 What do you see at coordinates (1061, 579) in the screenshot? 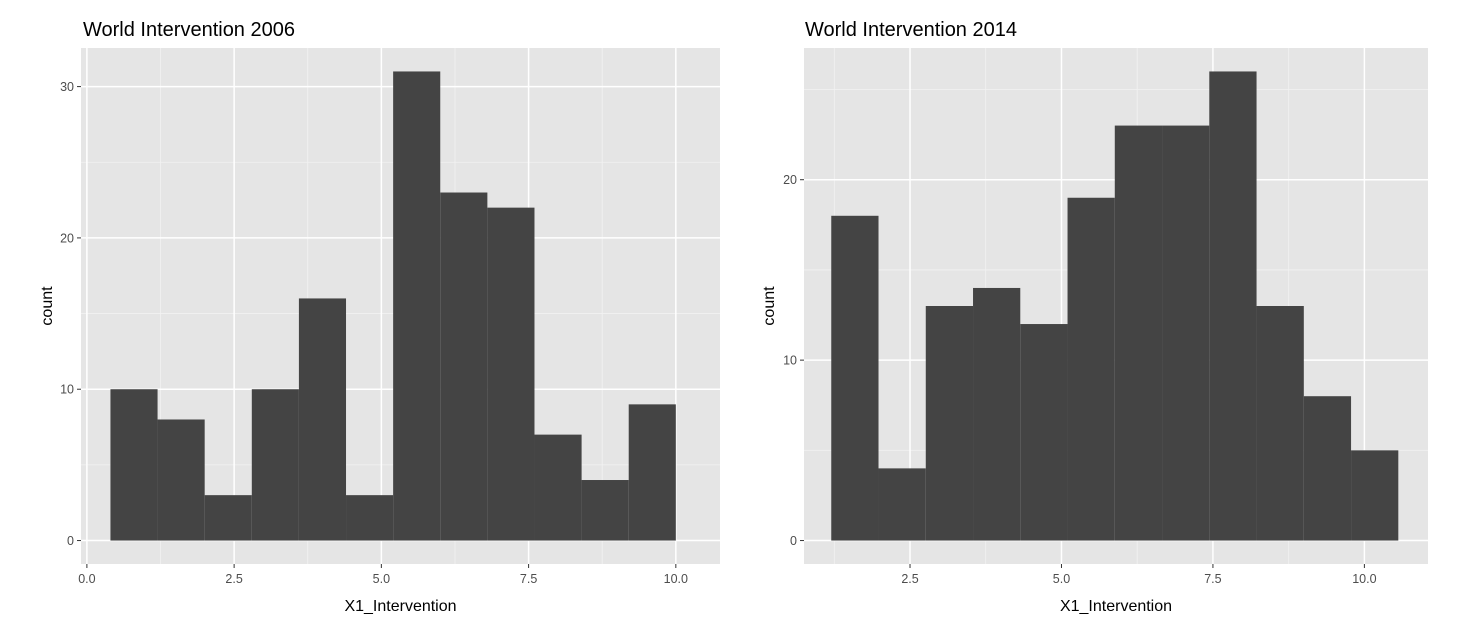
I see `chart-2-x-tick-label: 5.0` at bounding box center [1061, 579].